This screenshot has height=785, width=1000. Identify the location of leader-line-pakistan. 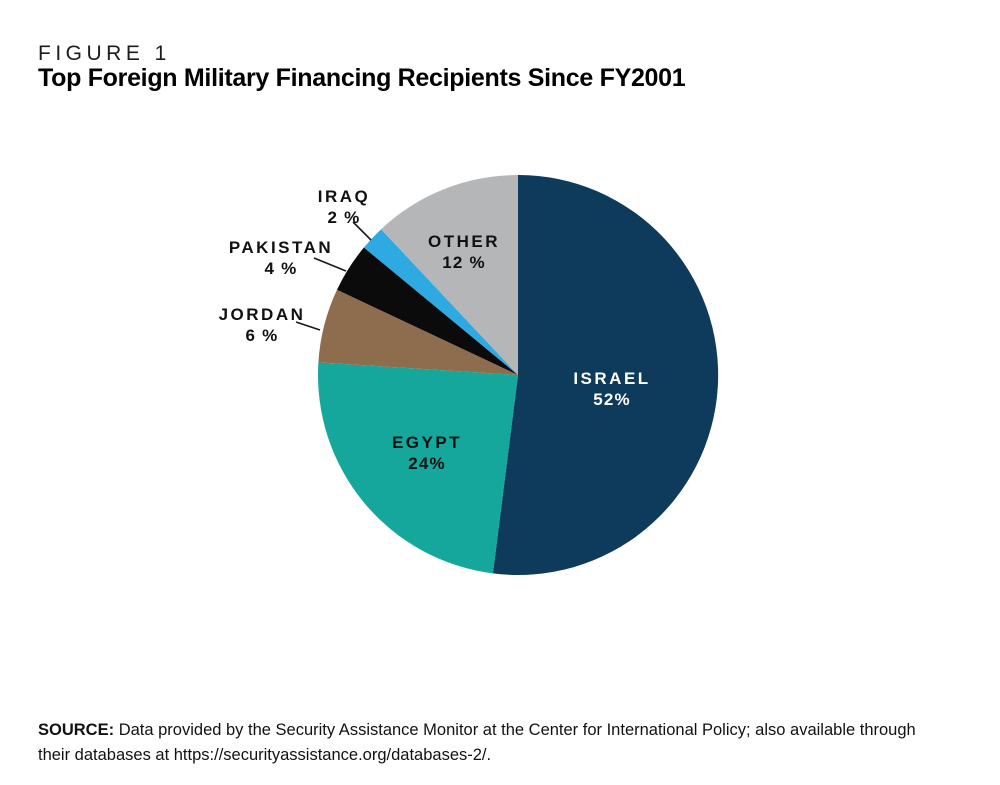
(330, 264).